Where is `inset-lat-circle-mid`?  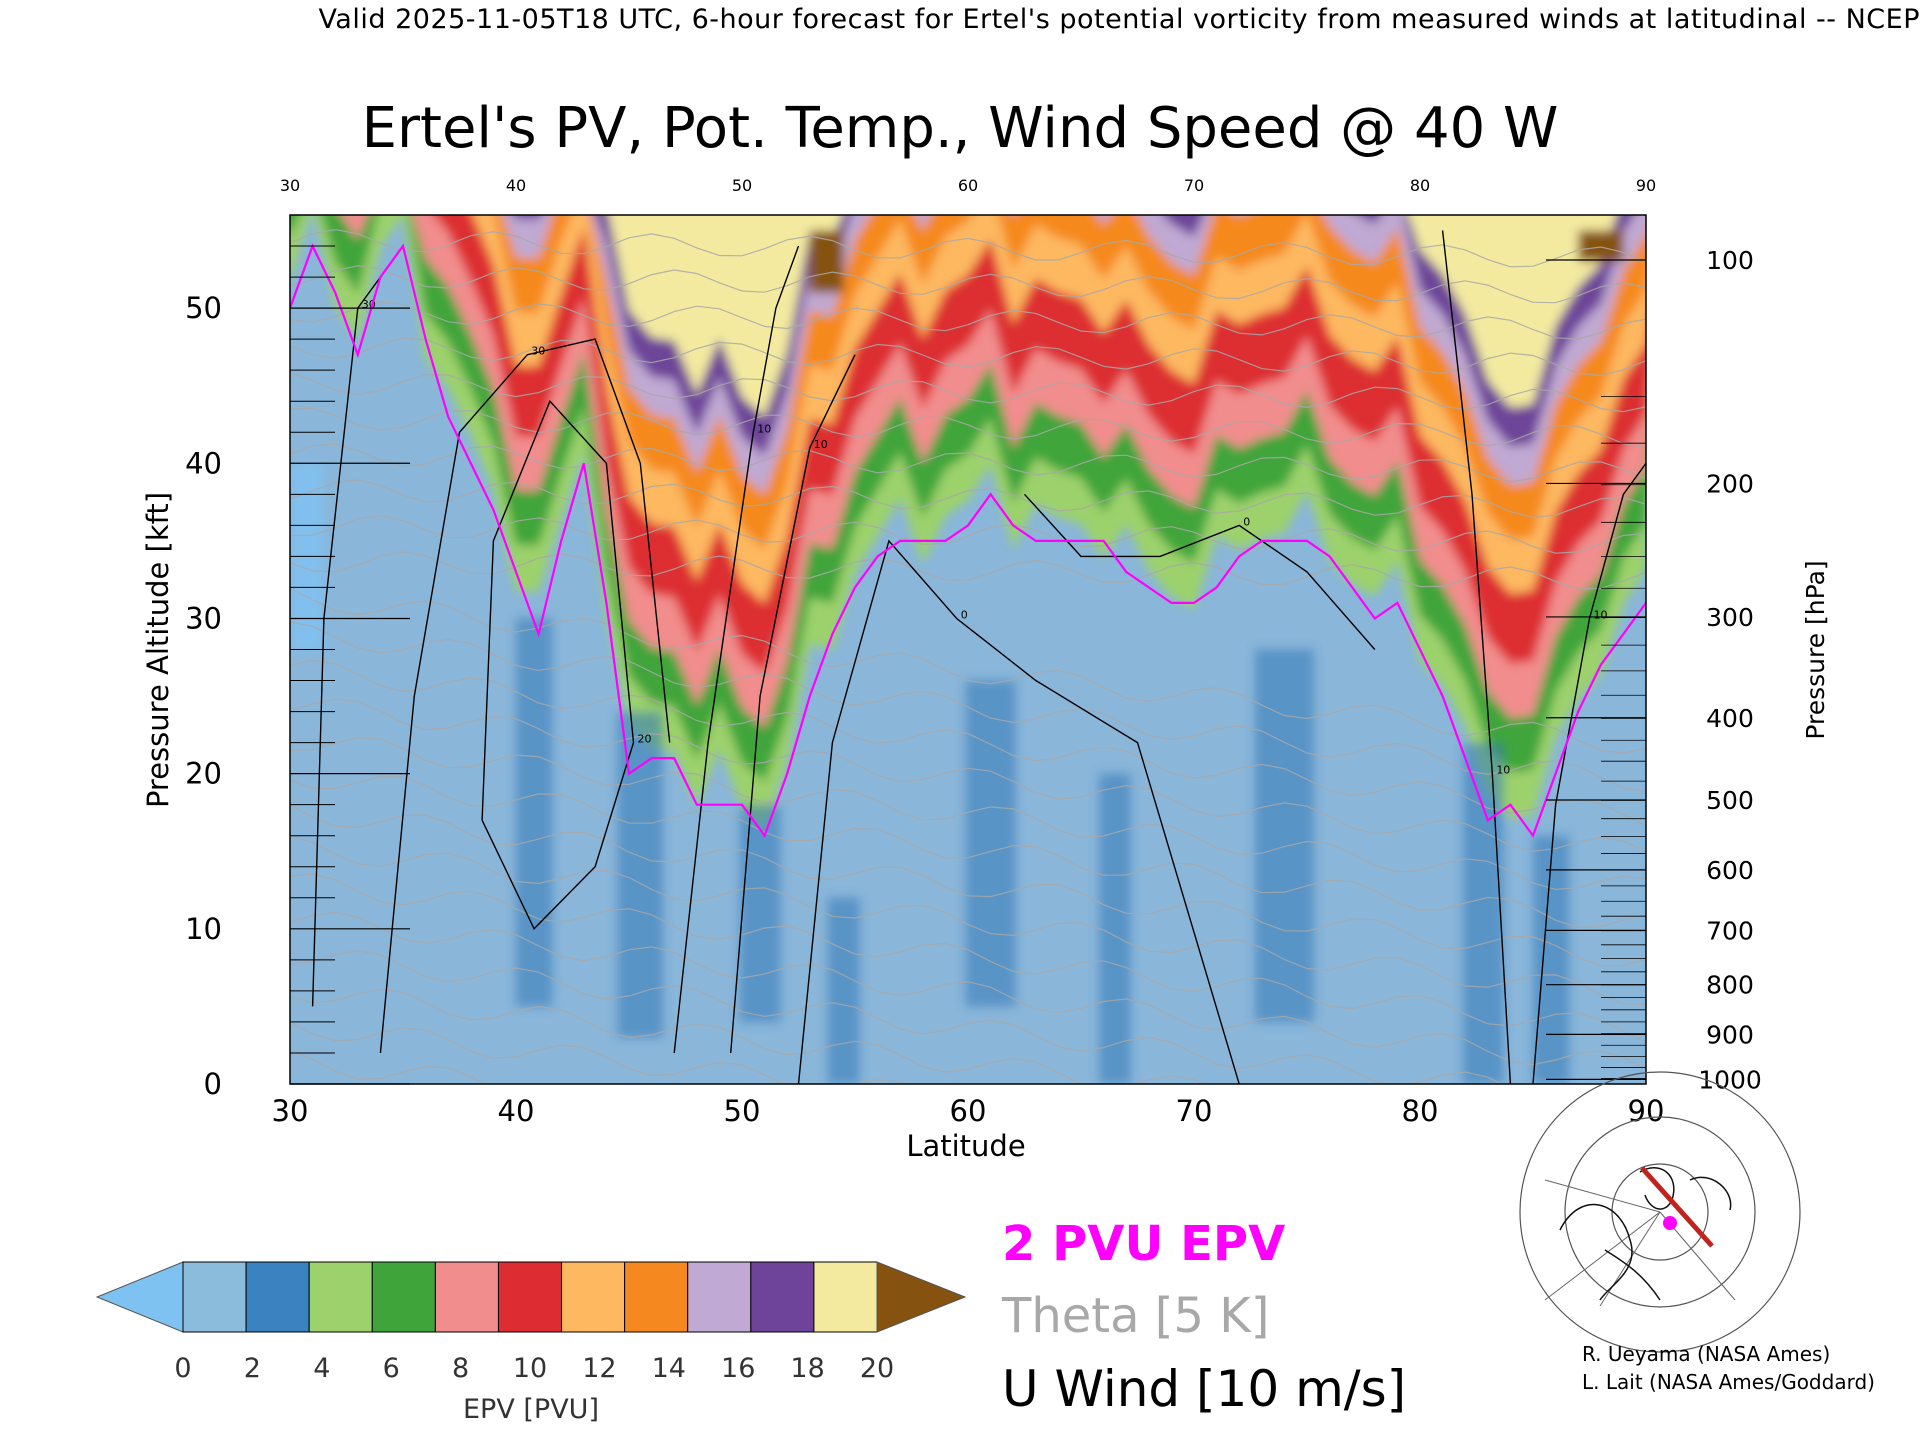
inset-lat-circle-mid is located at coordinates (1660, 1212).